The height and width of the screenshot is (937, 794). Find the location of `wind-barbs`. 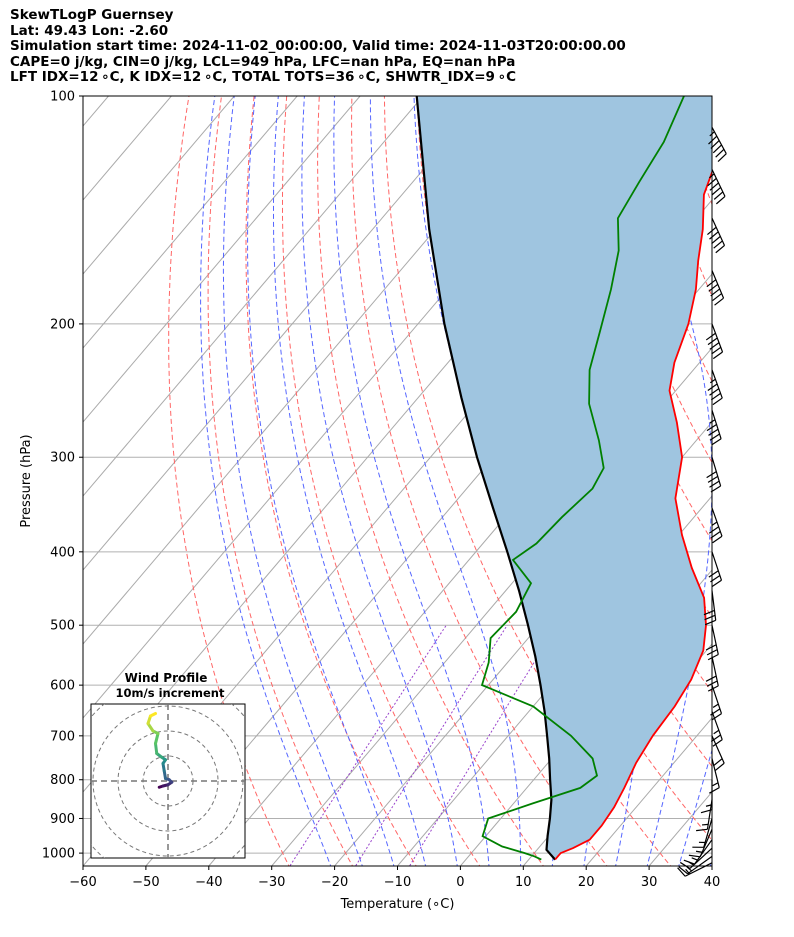

wind-barbs is located at coordinates (702, 502).